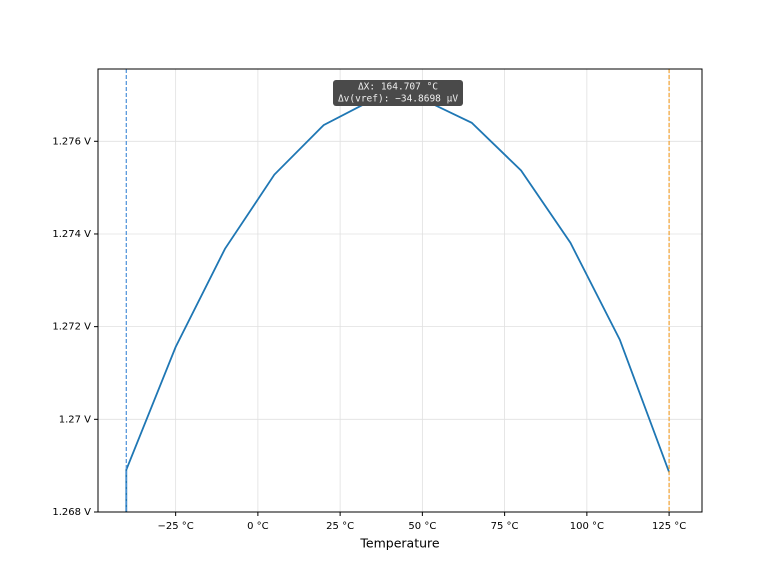  Describe the element at coordinates (505, 526) in the screenshot. I see `x-tick-label: 75 °C` at that location.